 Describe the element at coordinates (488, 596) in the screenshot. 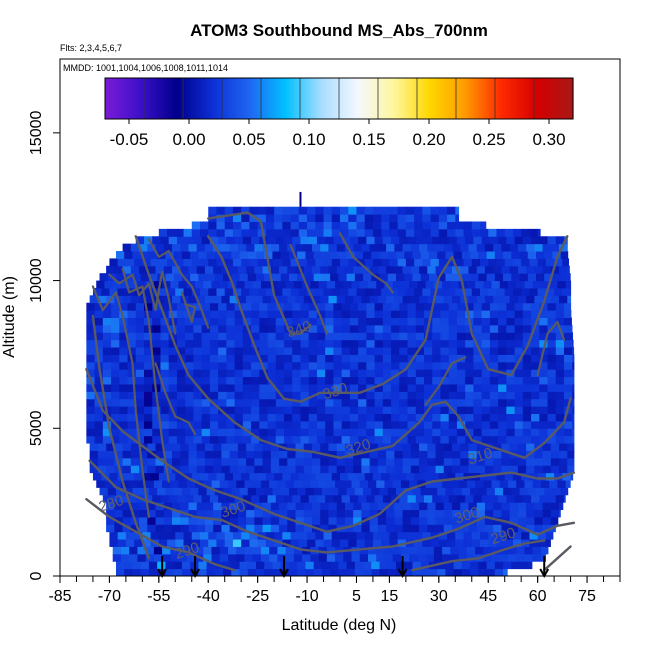

I see `x-tick-label: 45` at that location.